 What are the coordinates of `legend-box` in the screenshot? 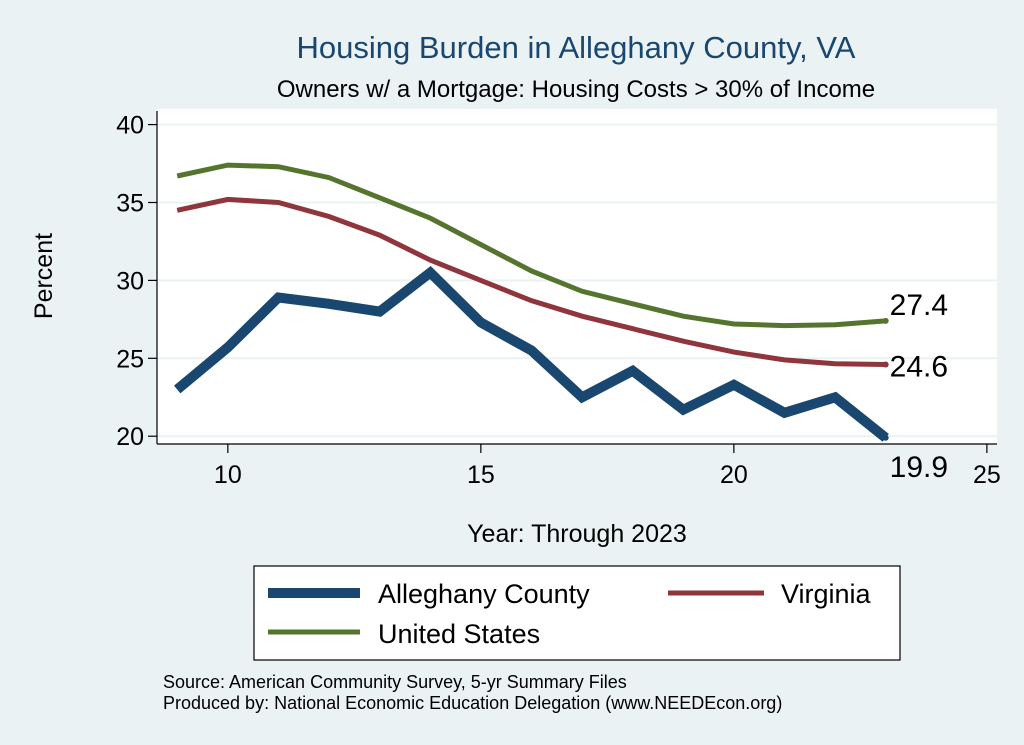 It's located at (577, 613).